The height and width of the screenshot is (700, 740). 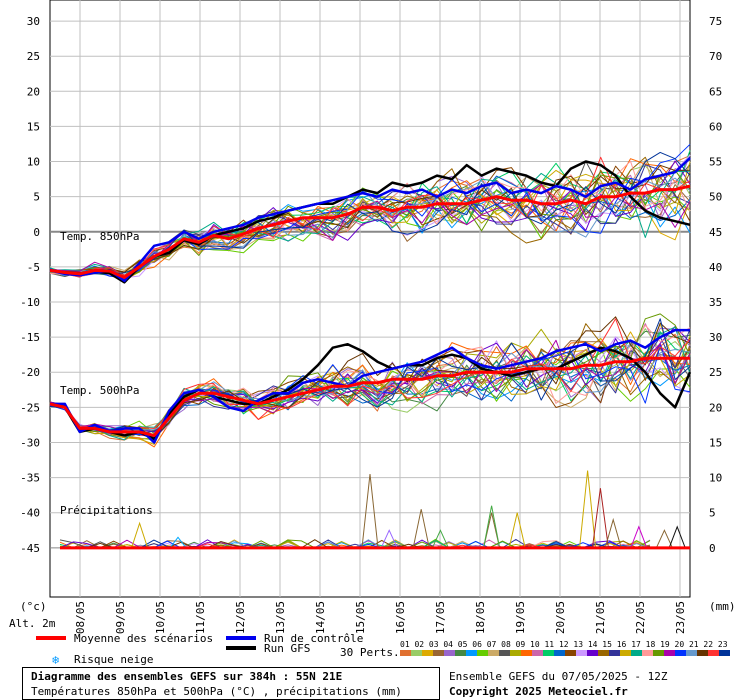 What do you see at coordinates (538, 691) in the screenshot?
I see `copyright: Copyright 2025 Meteociel.fr` at bounding box center [538, 691].